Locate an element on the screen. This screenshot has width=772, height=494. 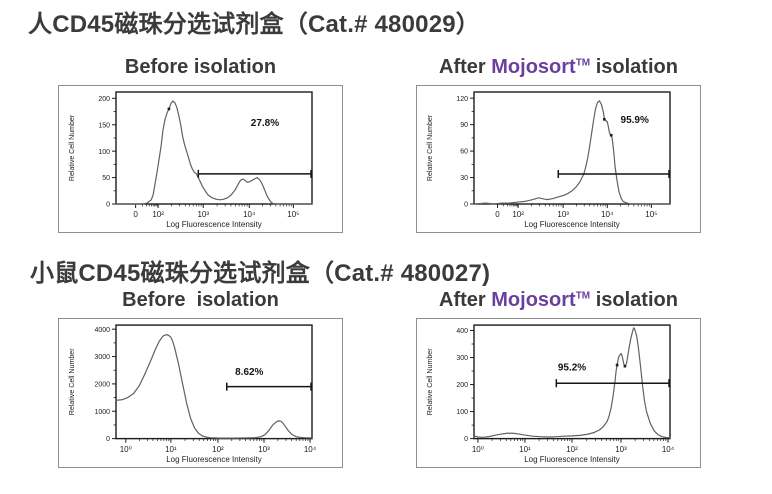
y-axis: 0 50 100 150 200 is located at coordinates (107, 152).